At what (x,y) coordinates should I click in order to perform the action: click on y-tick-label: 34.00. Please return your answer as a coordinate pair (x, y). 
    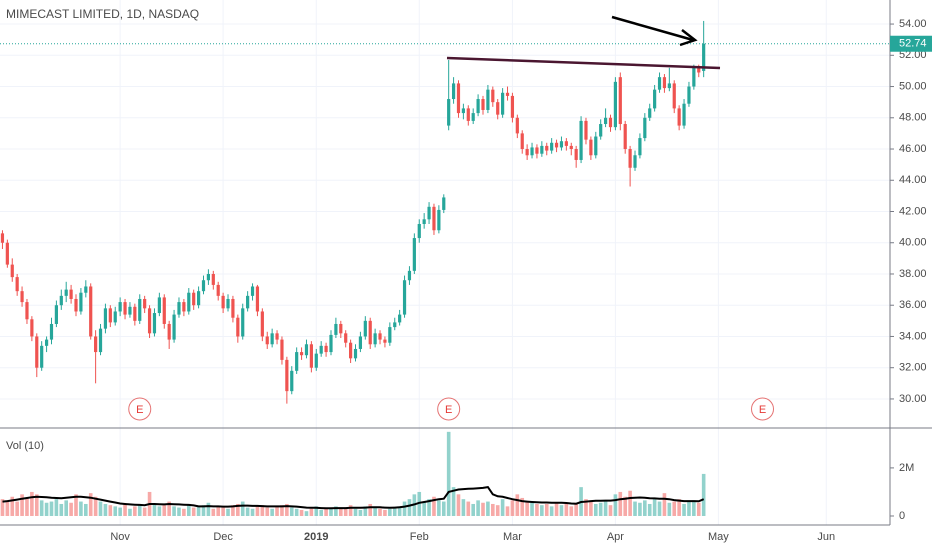
    Looking at the image, I should click on (913, 336).